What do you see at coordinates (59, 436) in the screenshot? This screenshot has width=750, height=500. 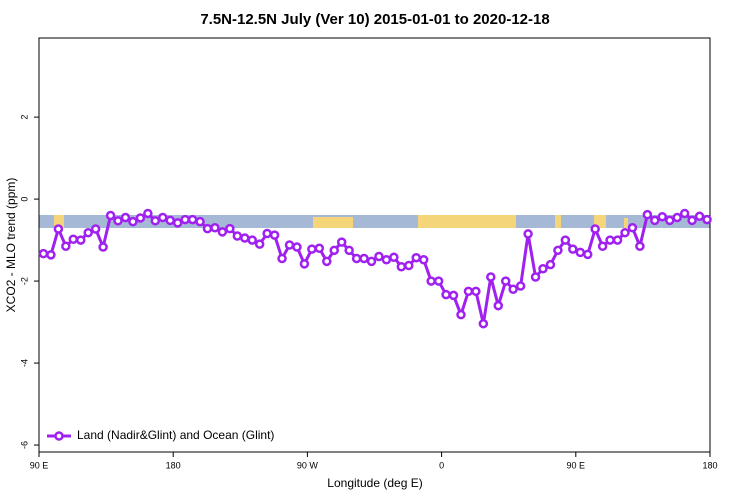 I see `legend-marker` at bounding box center [59, 436].